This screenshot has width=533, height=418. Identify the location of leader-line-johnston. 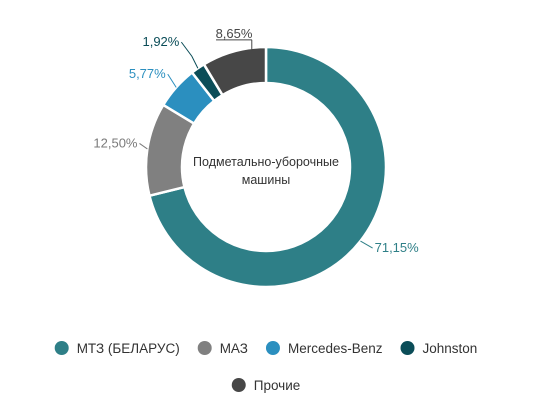
(189, 55).